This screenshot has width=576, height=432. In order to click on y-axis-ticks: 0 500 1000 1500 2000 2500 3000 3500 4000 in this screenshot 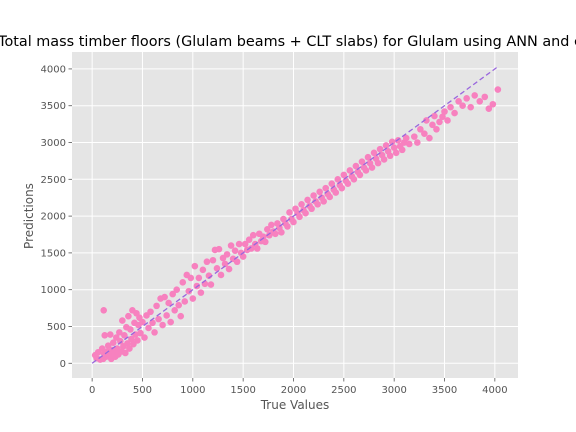, I will do `click(56, 217)`.